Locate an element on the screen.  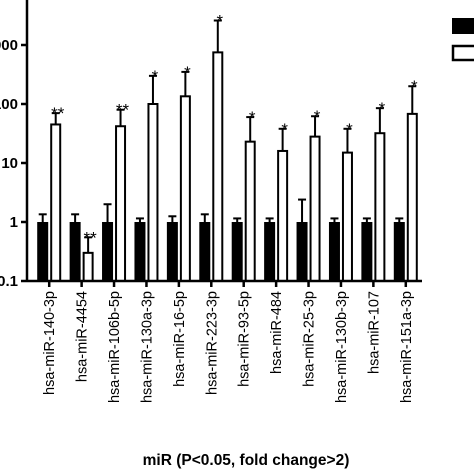
category-label: hsa-miR-25-3p is located at coordinates (310, 339).